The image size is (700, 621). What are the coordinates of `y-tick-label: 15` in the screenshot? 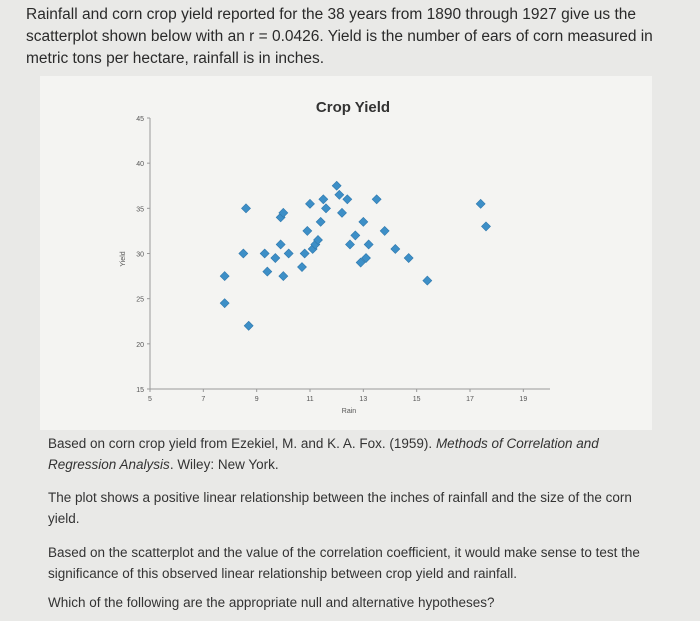 It's located at (140, 390).